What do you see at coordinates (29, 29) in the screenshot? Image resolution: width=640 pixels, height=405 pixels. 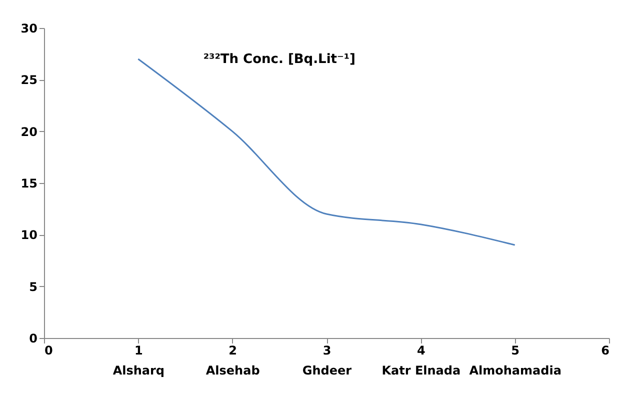 I see `y-tick-label: 30` at bounding box center [29, 29].